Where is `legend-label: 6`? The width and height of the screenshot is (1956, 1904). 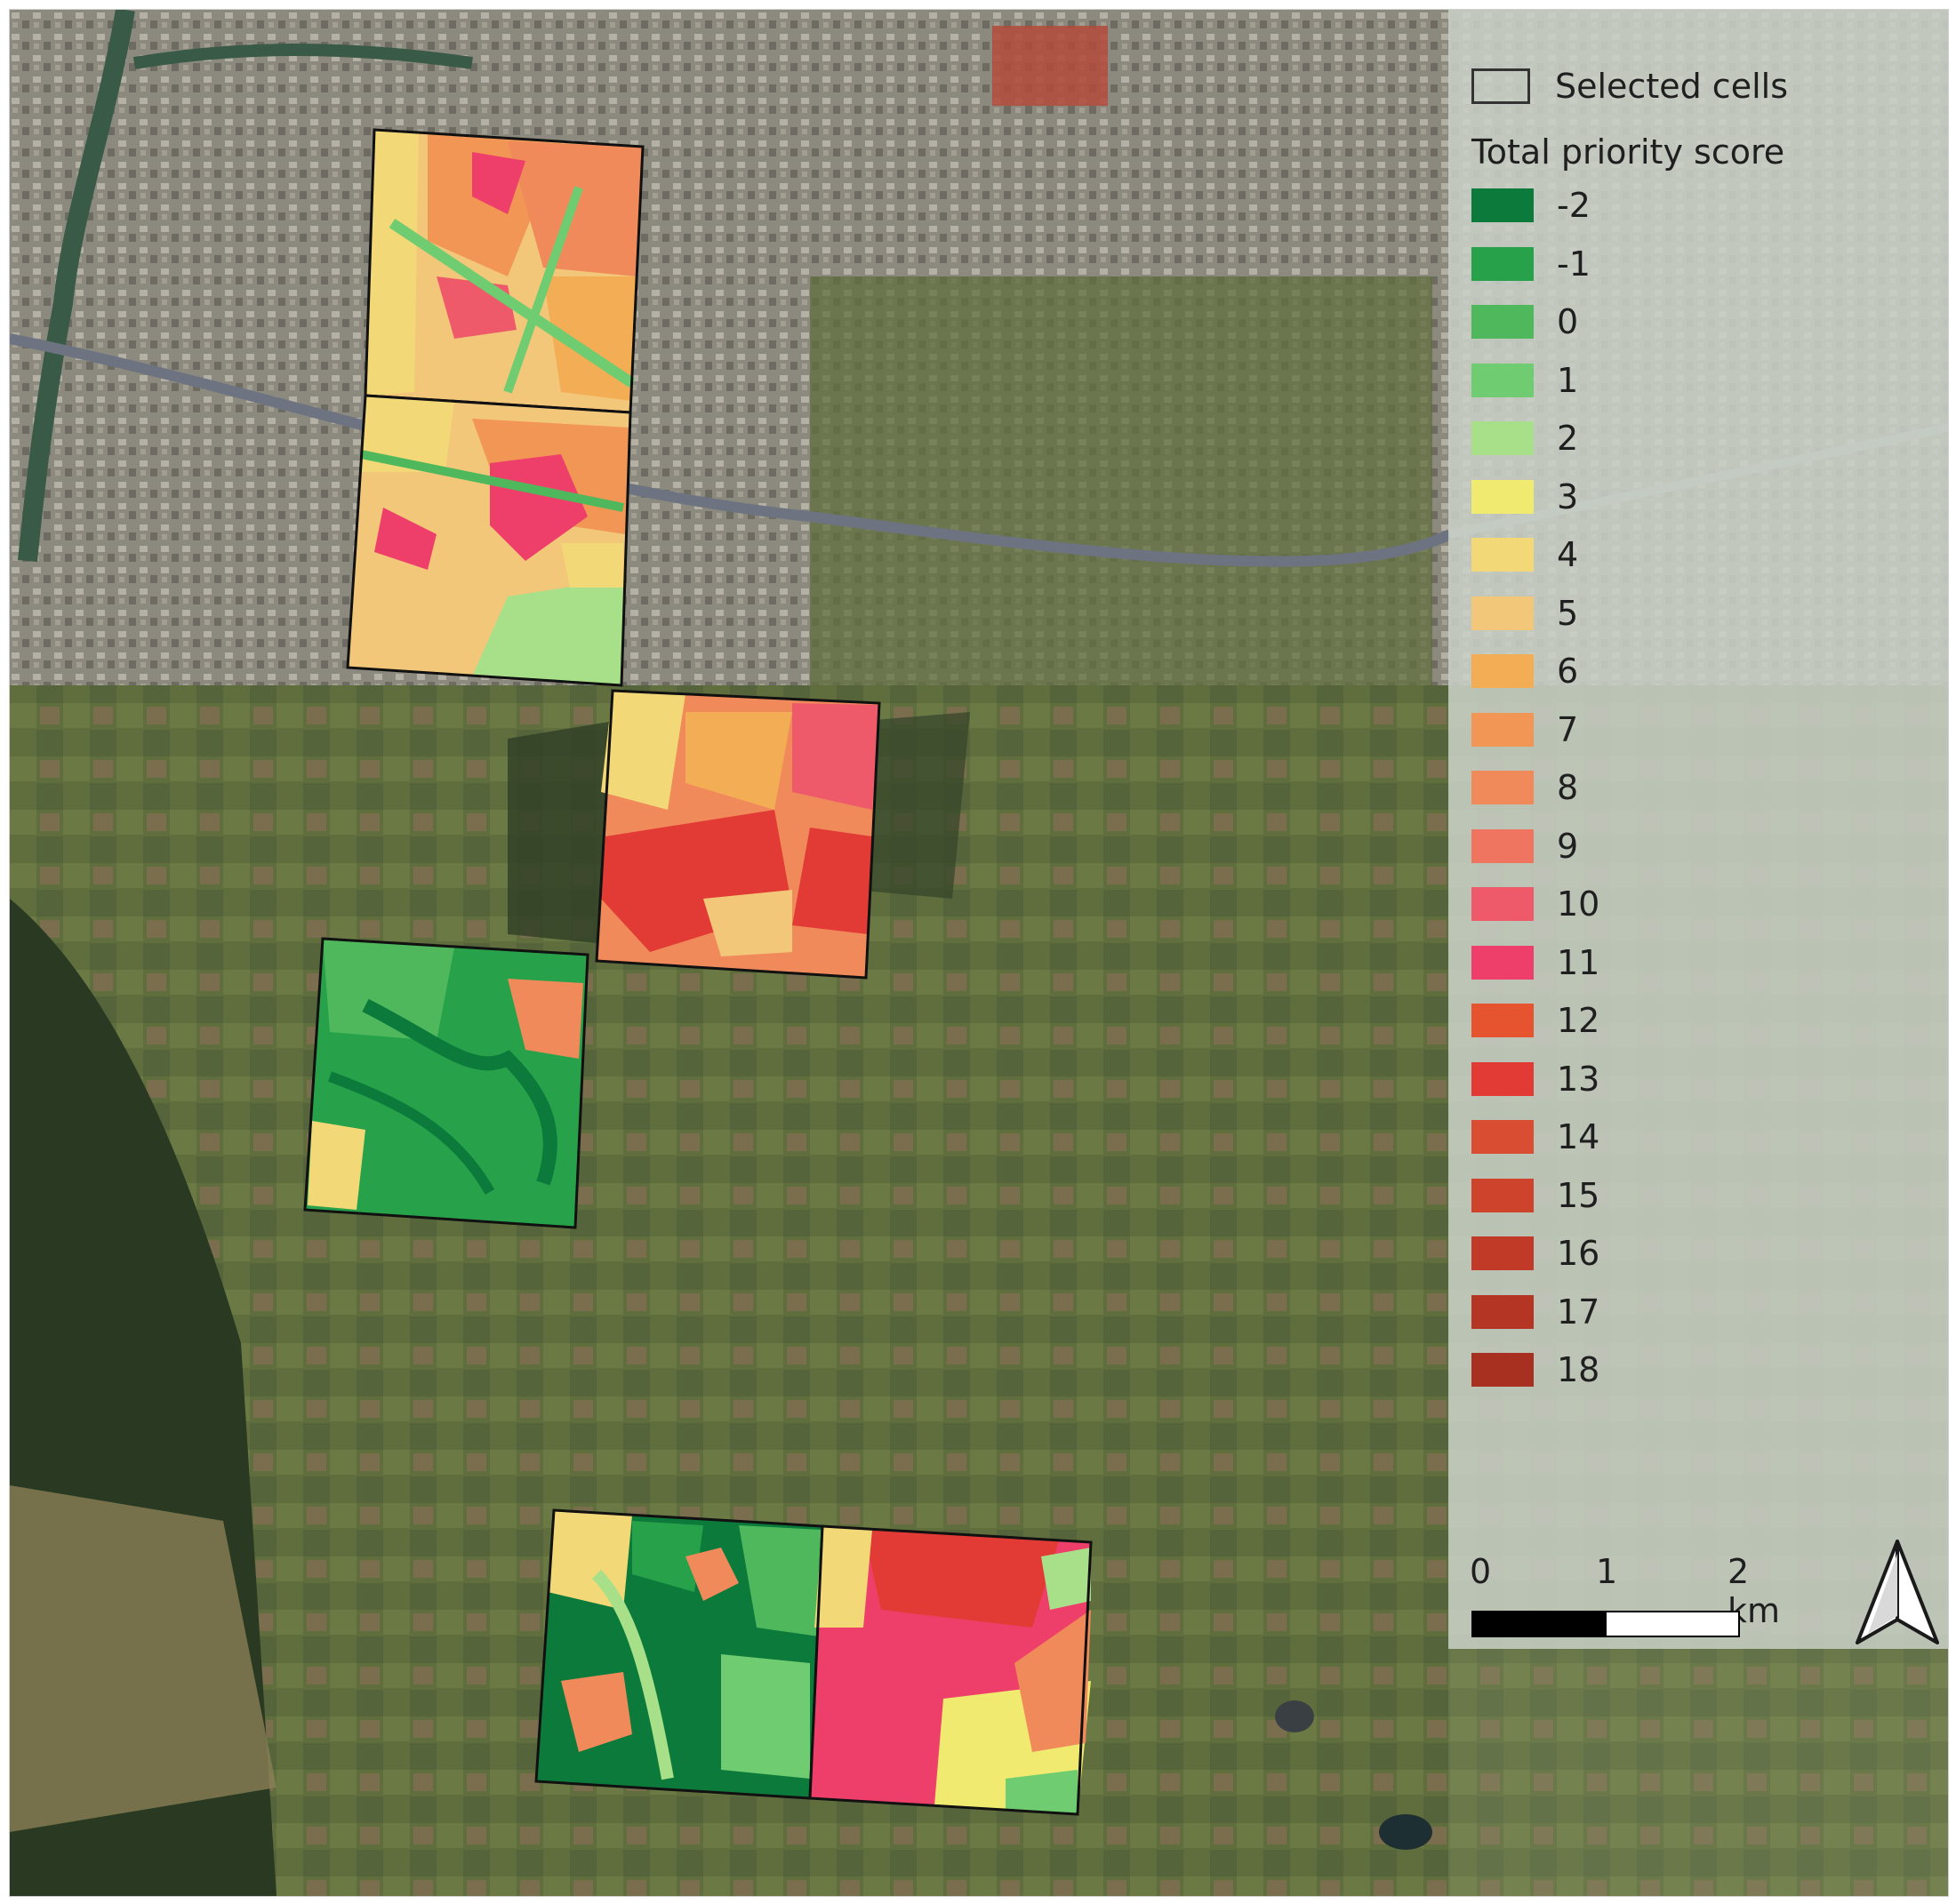
legend-label: 6 is located at coordinates (1568, 671).